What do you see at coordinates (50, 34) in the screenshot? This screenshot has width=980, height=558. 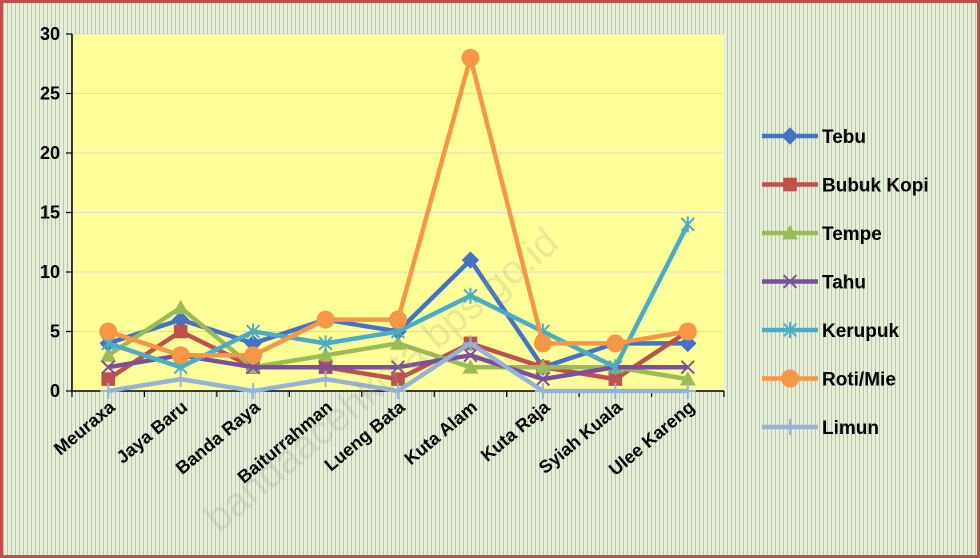 I see `y-tick-label: 30` at bounding box center [50, 34].